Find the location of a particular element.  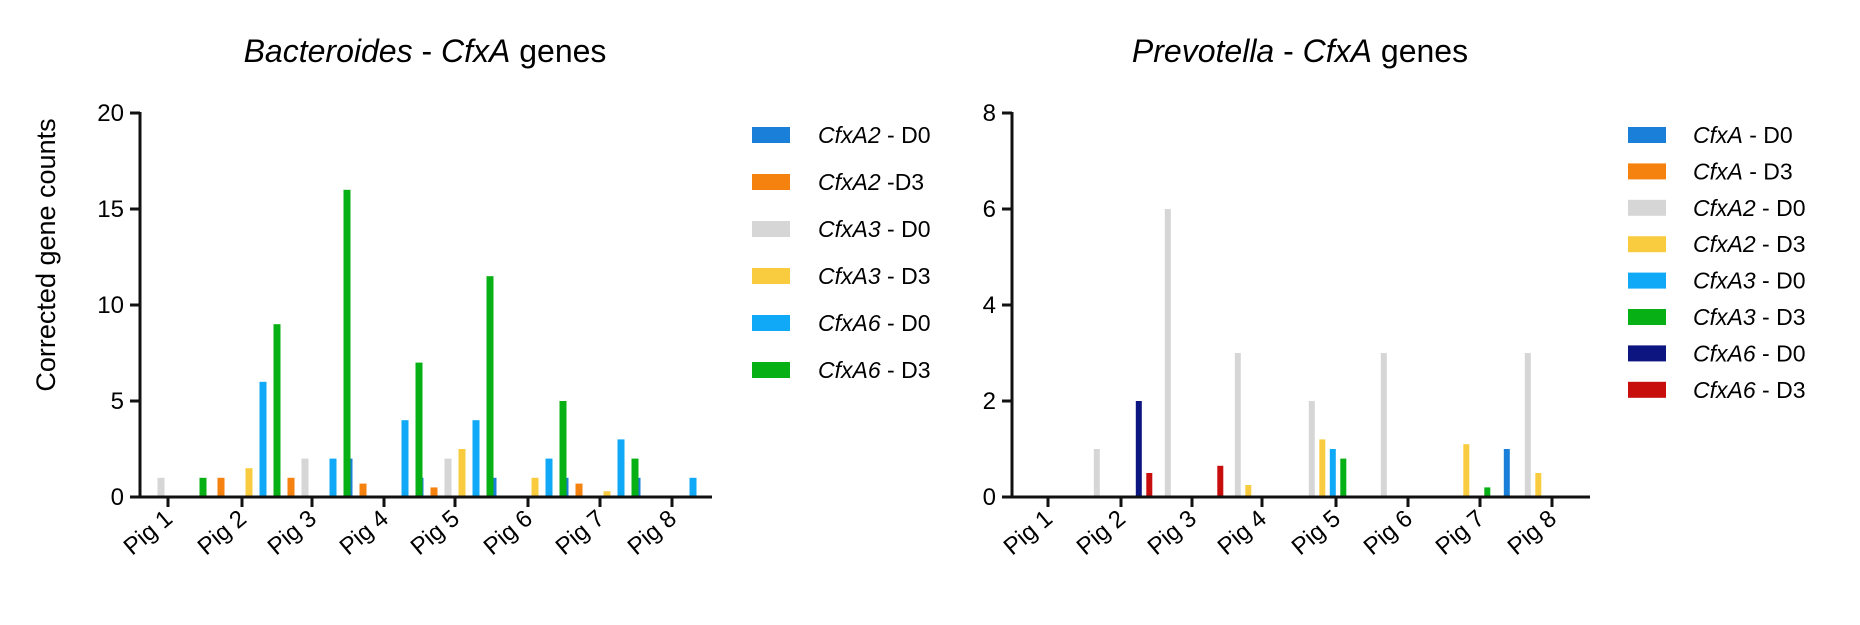

y-tick-label: 2 is located at coordinates (989, 401).